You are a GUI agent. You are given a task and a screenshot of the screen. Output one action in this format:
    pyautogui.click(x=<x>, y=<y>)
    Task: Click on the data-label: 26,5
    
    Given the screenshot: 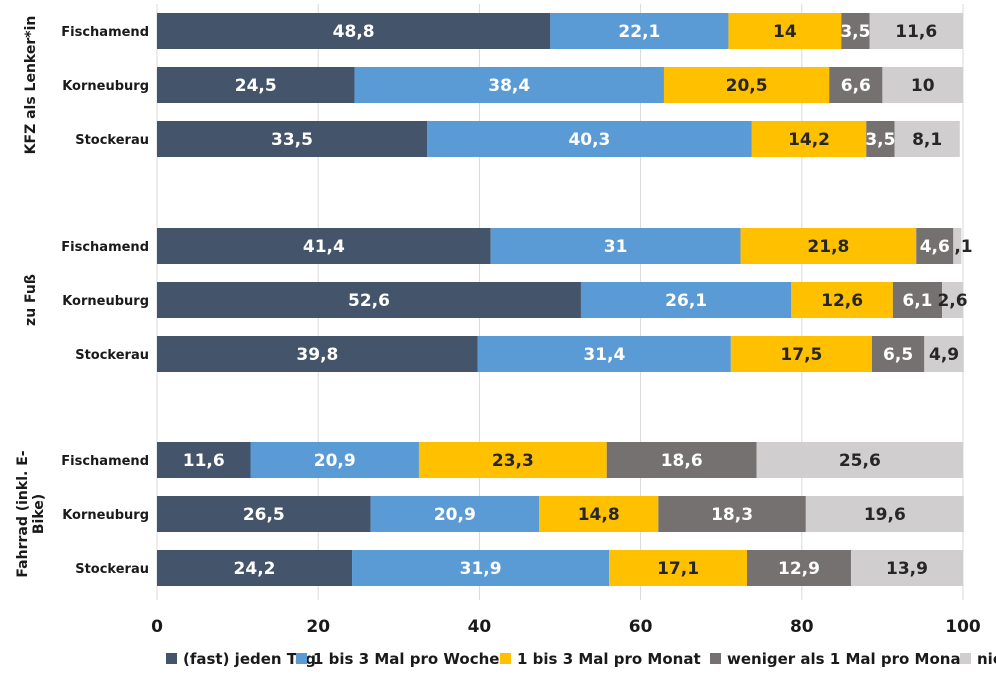 What is the action you would take?
    pyautogui.click(x=264, y=515)
    